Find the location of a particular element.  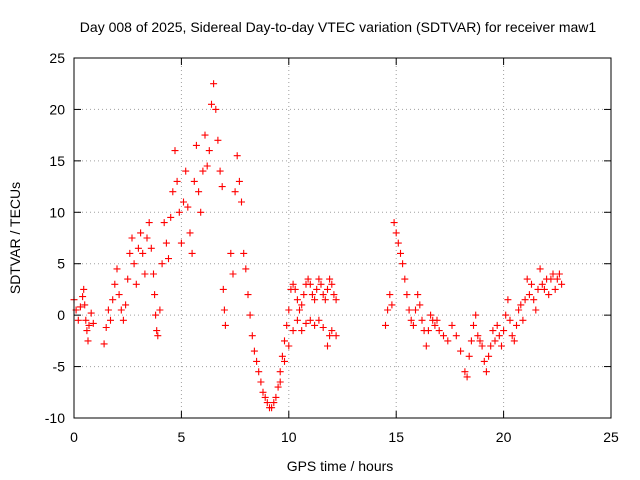

y-tick-label: 20 is located at coordinates (57, 109).